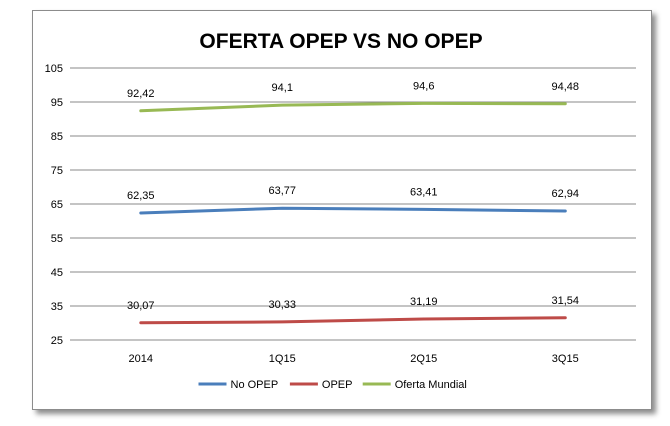  I want to click on data-label: 94,6, so click(423, 86).